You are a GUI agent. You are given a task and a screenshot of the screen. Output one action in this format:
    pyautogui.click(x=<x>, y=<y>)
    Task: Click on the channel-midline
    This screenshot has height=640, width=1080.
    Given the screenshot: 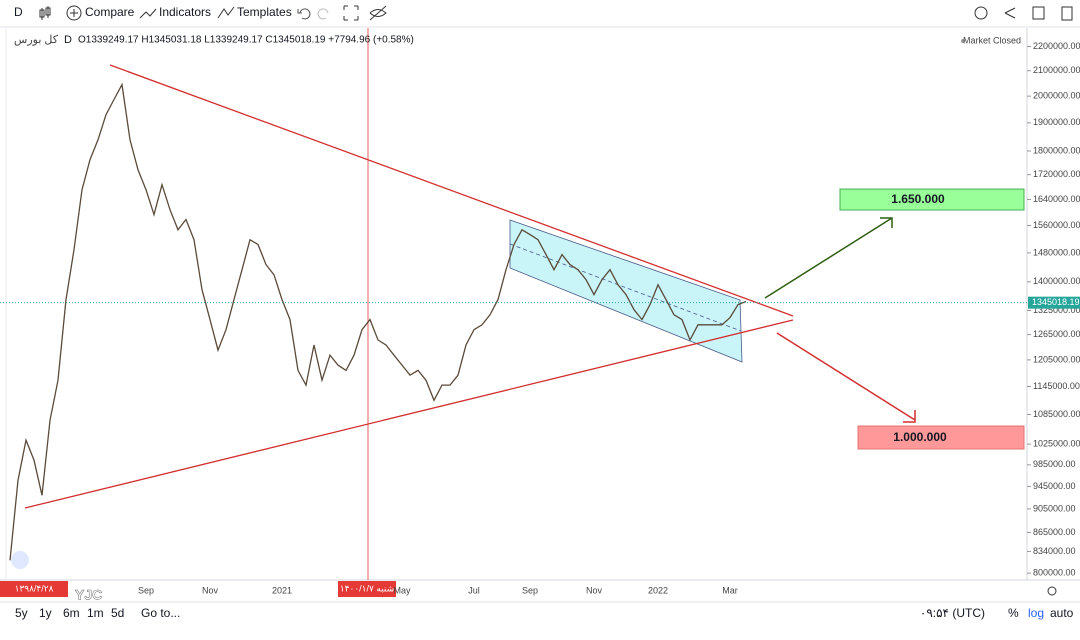 What is the action you would take?
    pyautogui.click(x=625, y=287)
    